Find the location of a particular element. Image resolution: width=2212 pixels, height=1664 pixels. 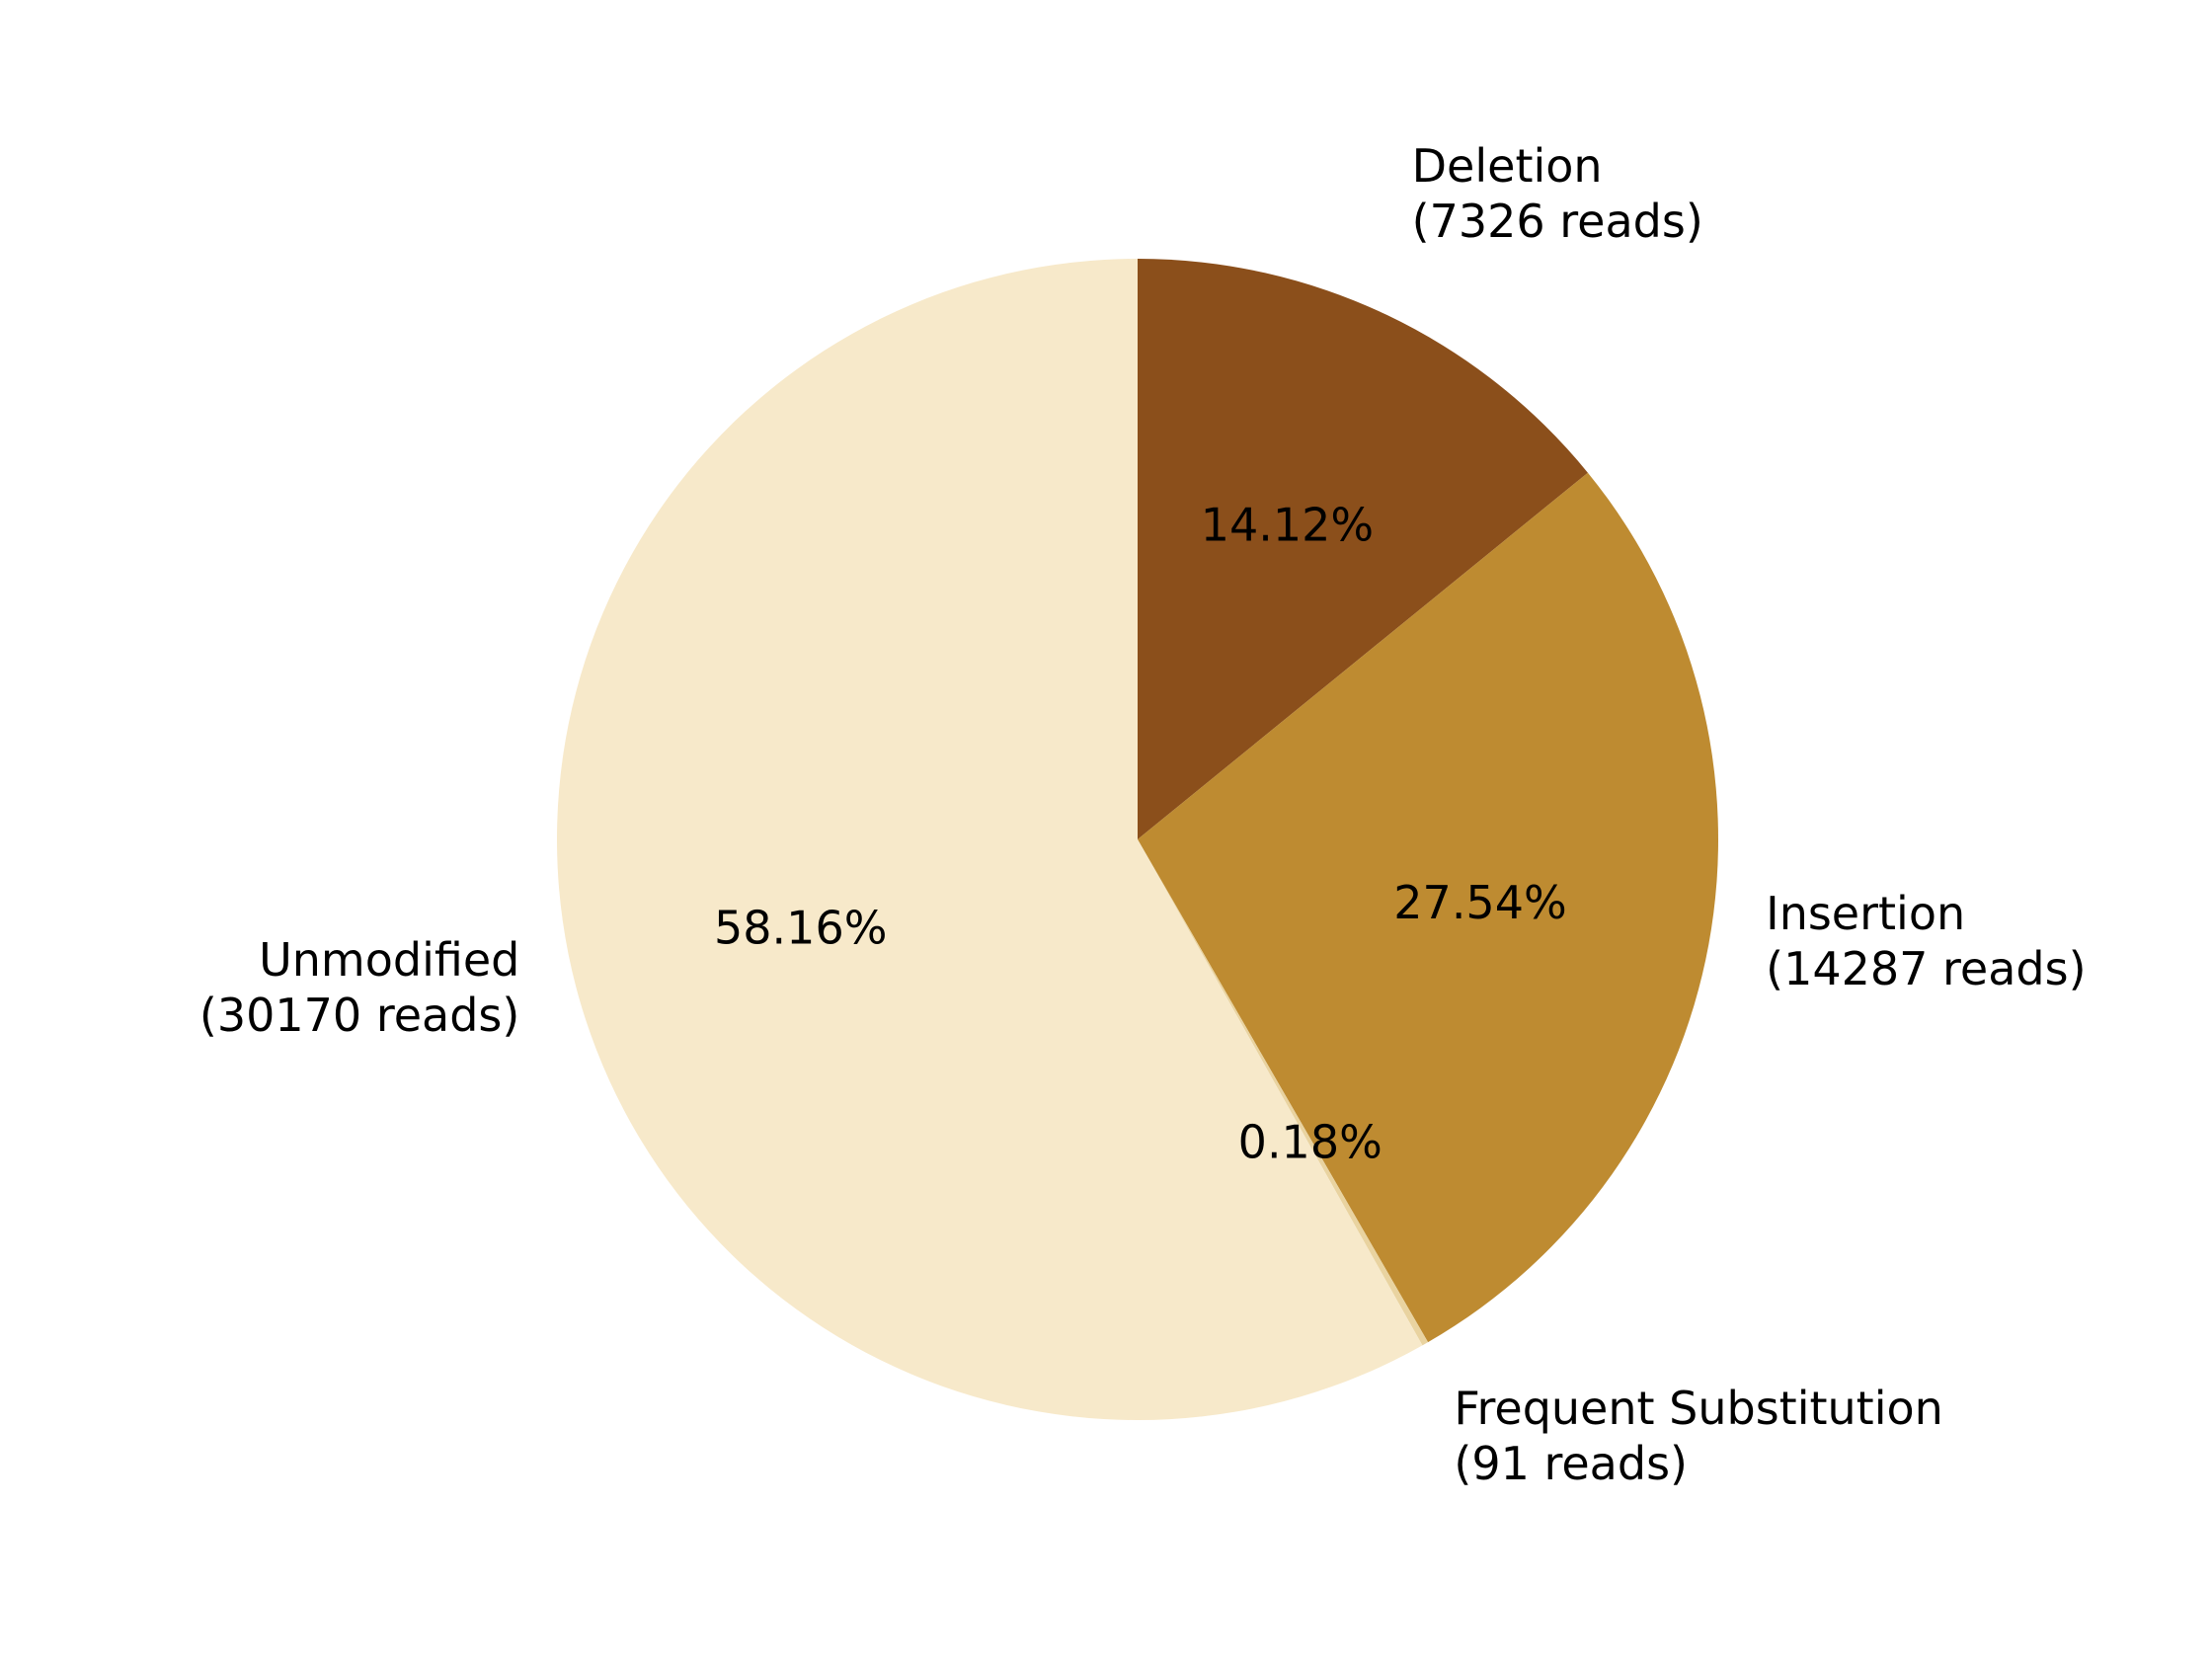

percent-label-deletion: 14.12% is located at coordinates (1288, 524).